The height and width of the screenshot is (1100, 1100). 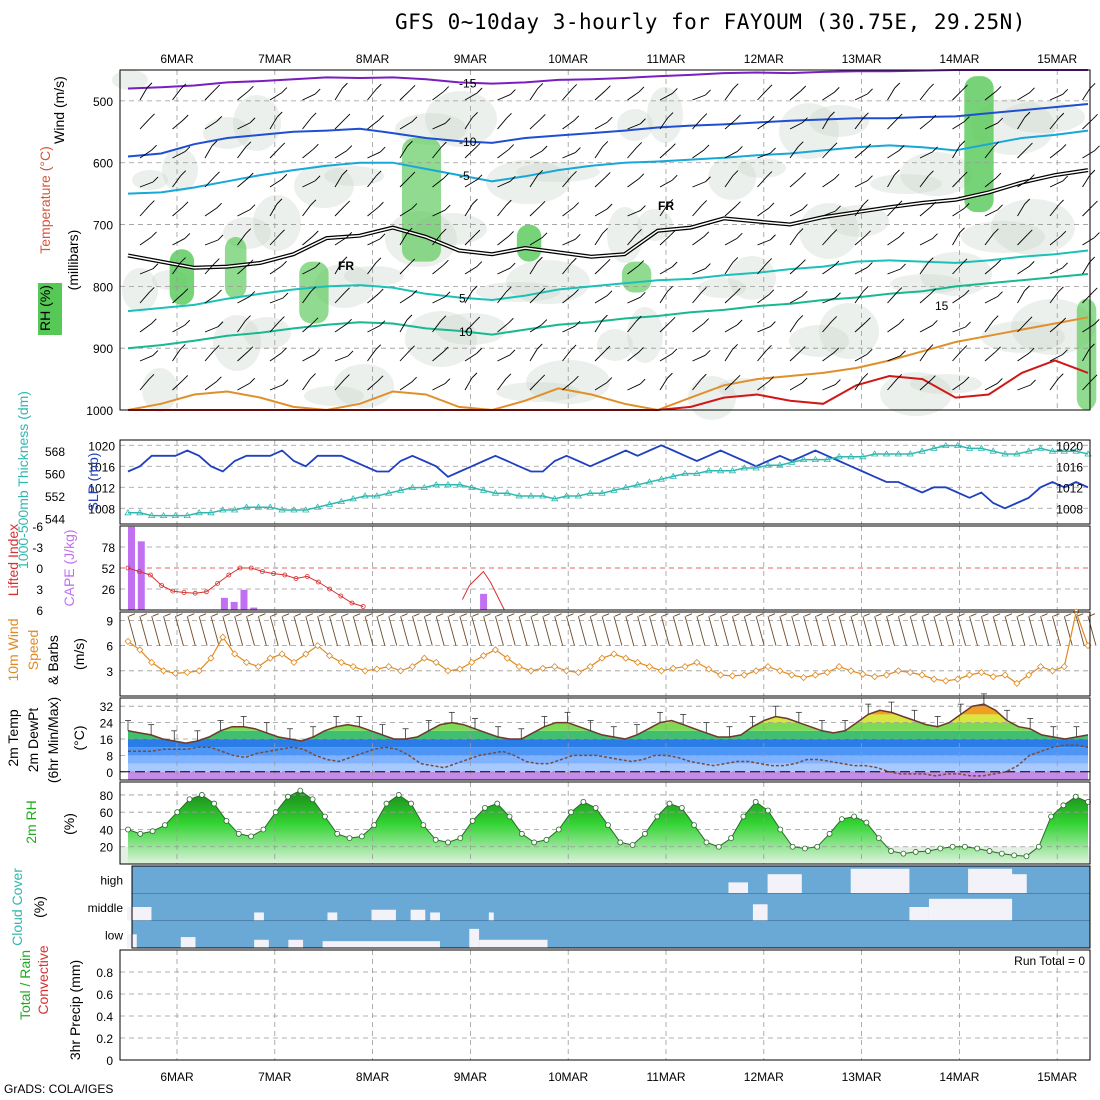 What do you see at coordinates (69, 567) in the screenshot?
I see `ylabel-cape: CAPE (J/kg)` at bounding box center [69, 567].